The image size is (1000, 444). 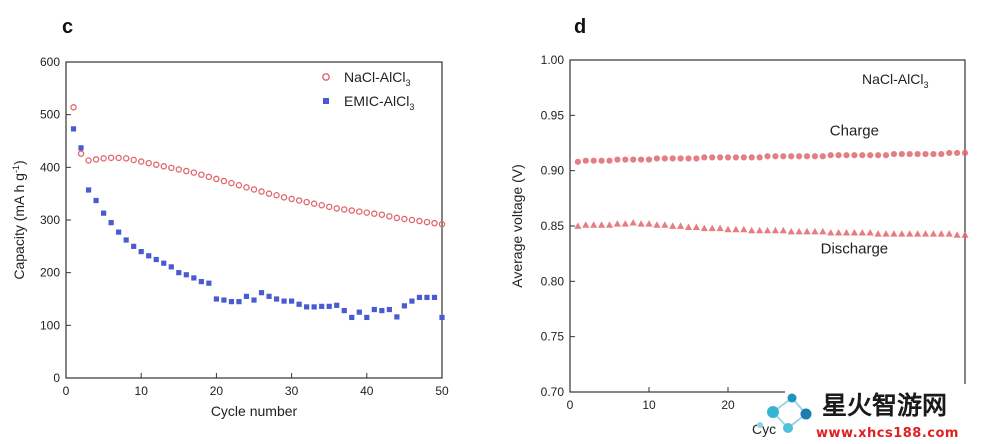 What do you see at coordinates (379, 102) in the screenshot?
I see `legend-label-emic: EMIC-AlCl3` at bounding box center [379, 102].